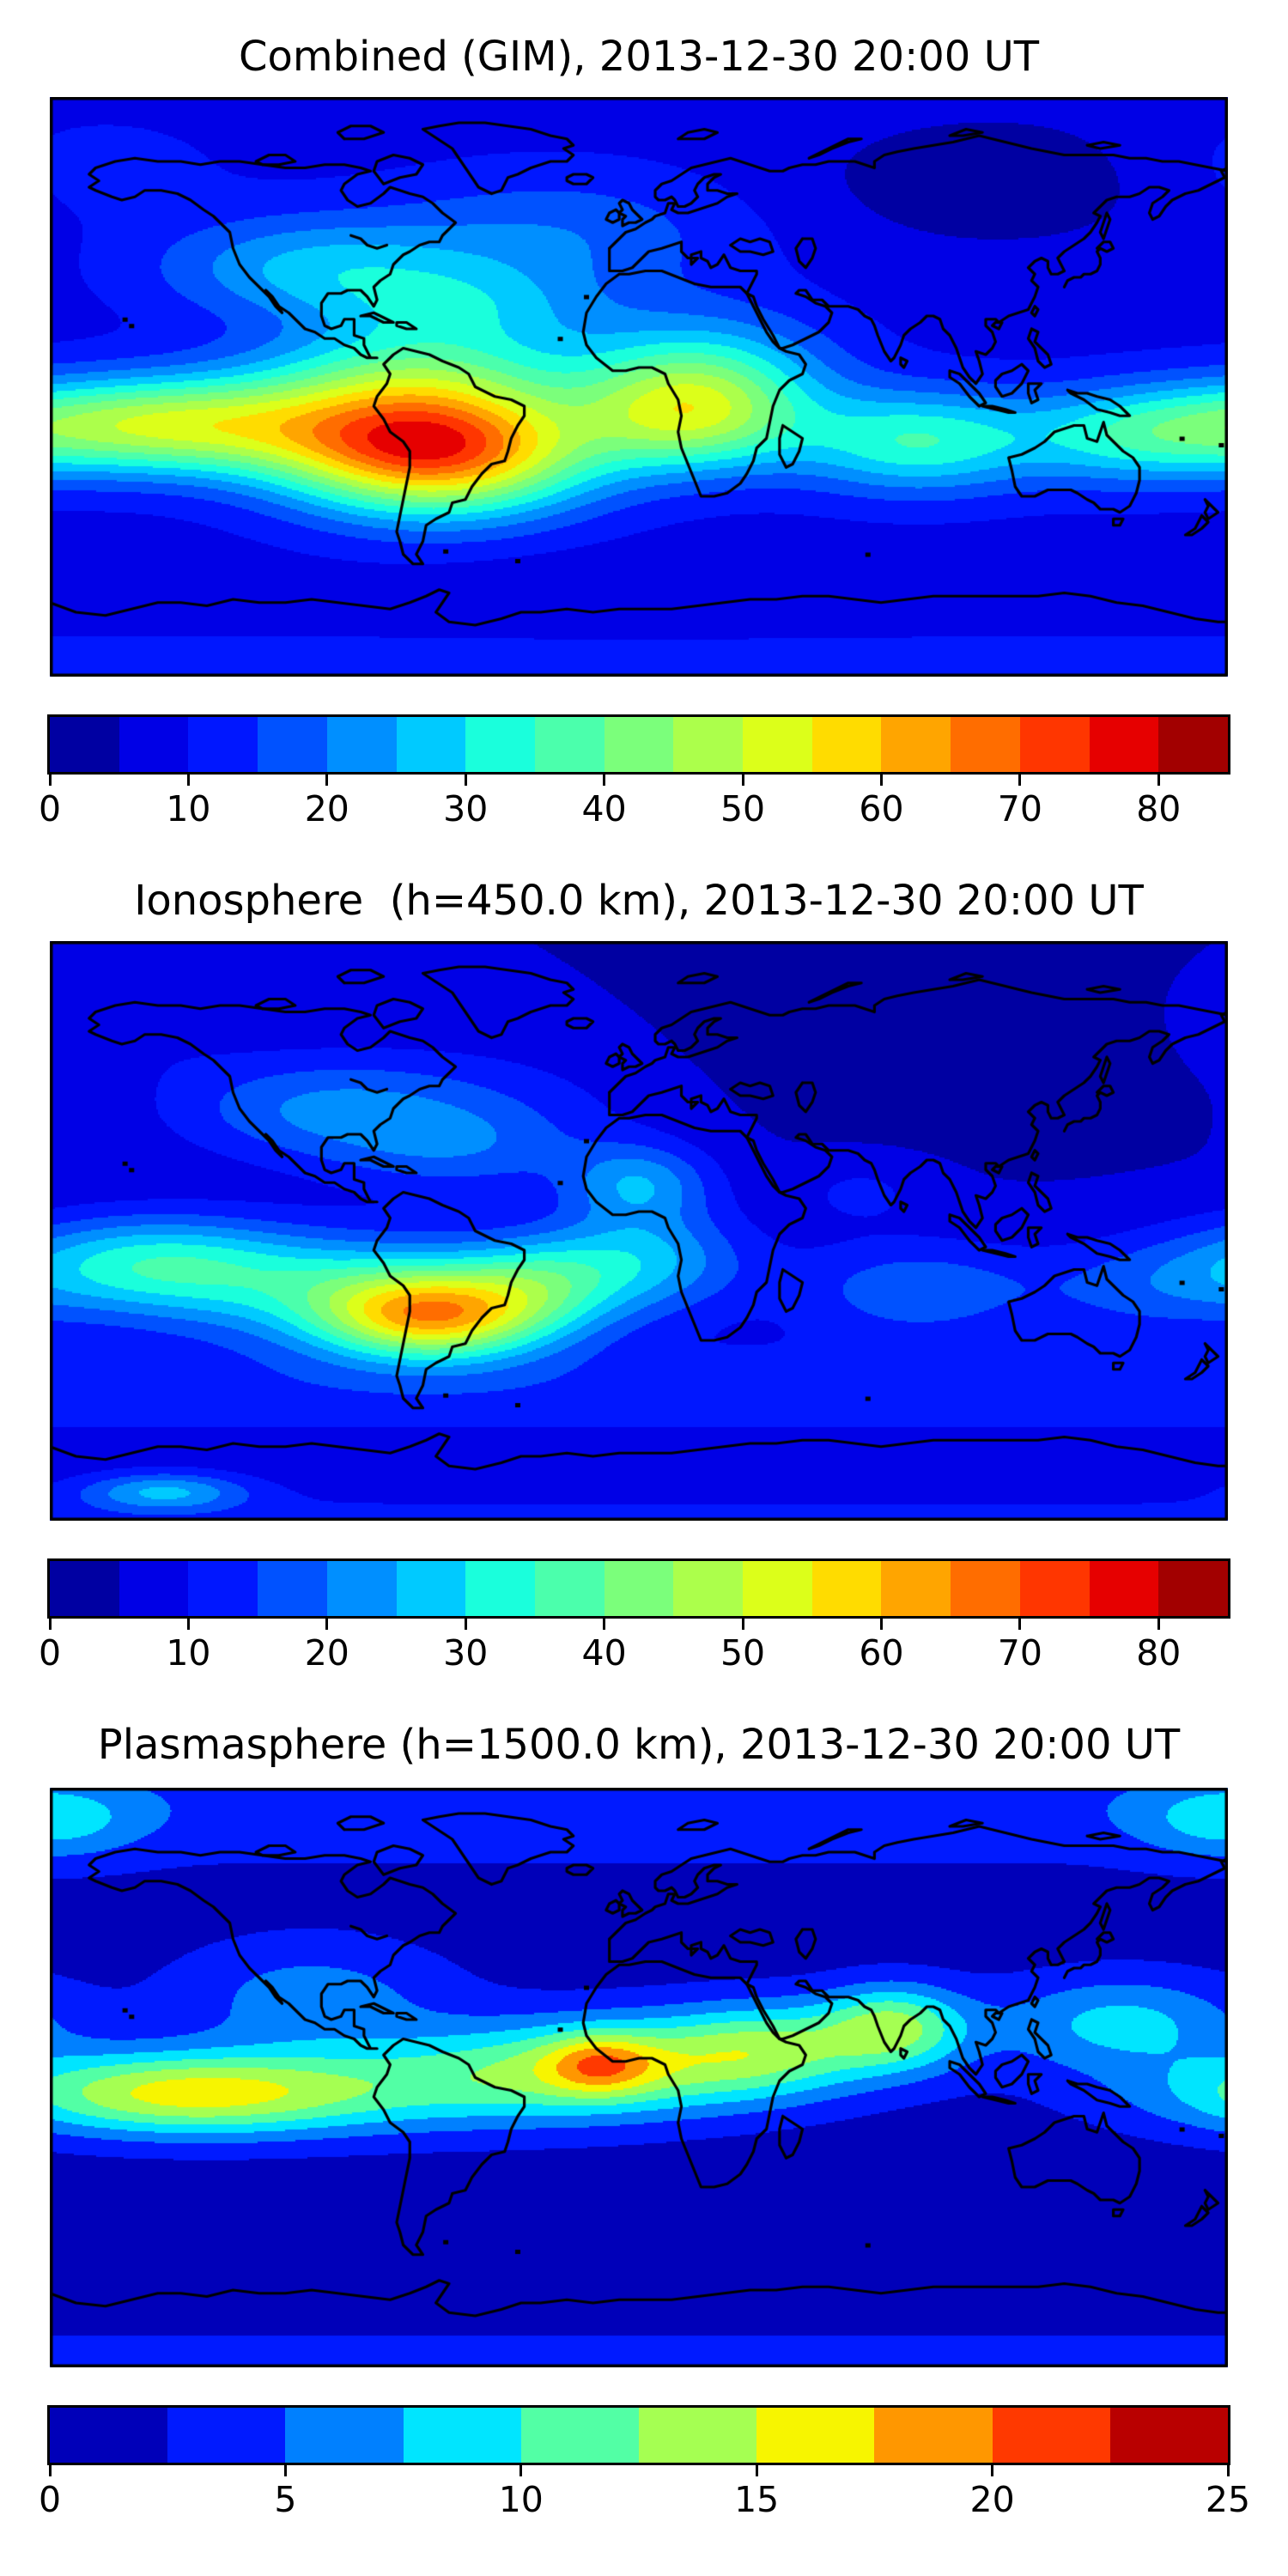 This screenshot has width=1288, height=2576. I want to click on colorbar-tick-labels: 0 5 10 15 20 25, so click(644, 2500).